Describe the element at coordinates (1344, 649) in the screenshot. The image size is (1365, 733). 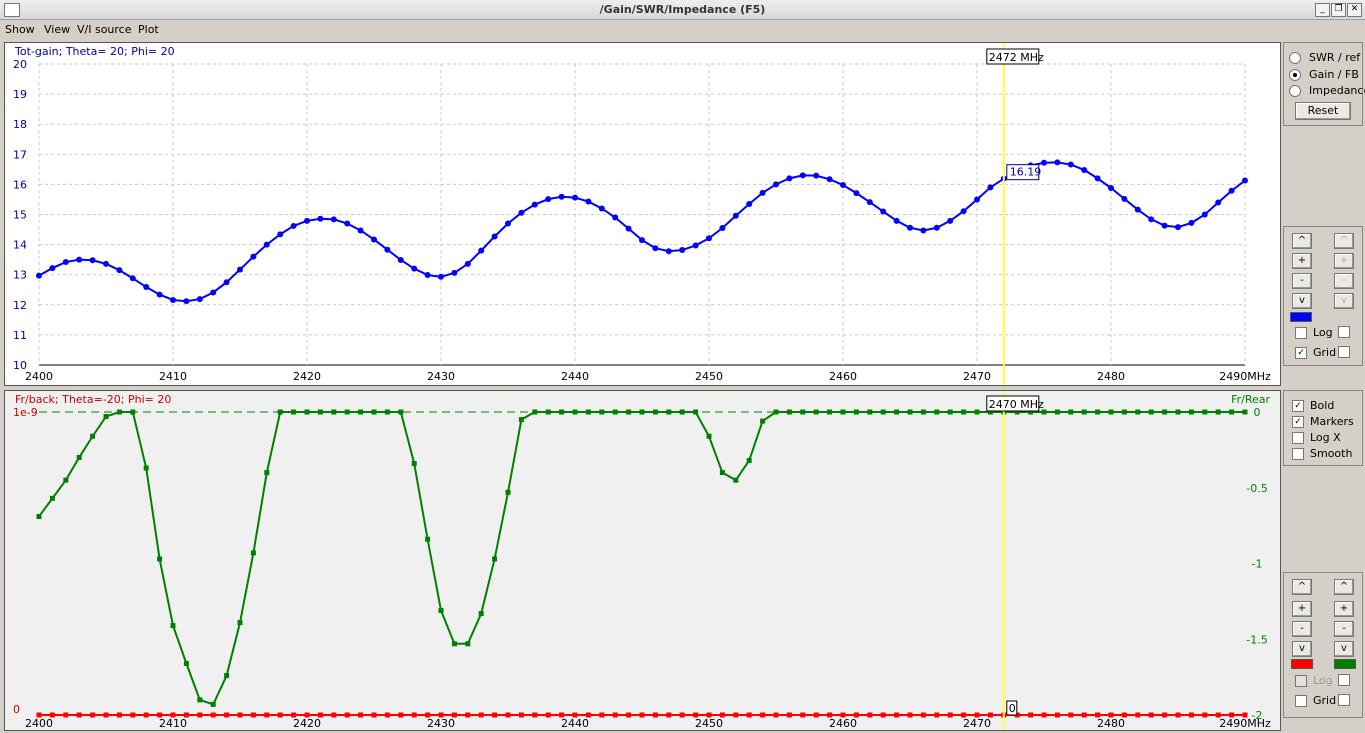
I see `fr-rear-scale-down-button: v` at that location.